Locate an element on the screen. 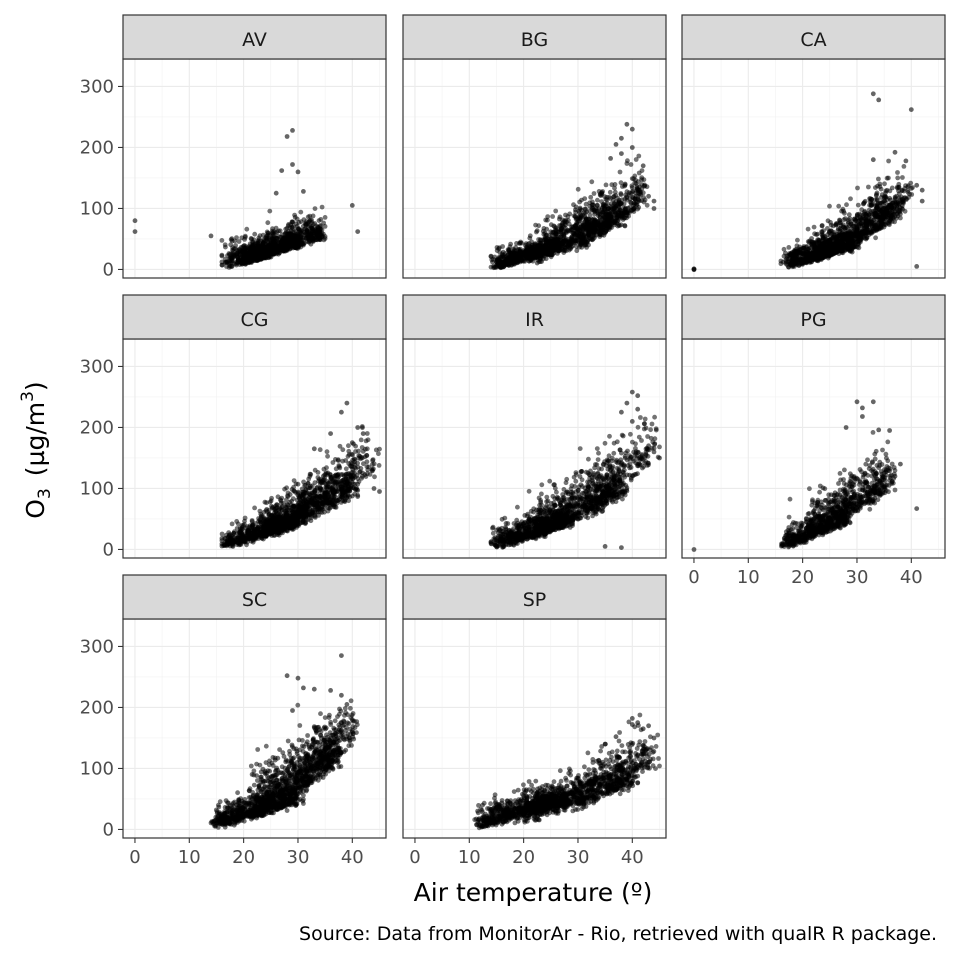  facet-panel-bg: BG is located at coordinates (534, 146).